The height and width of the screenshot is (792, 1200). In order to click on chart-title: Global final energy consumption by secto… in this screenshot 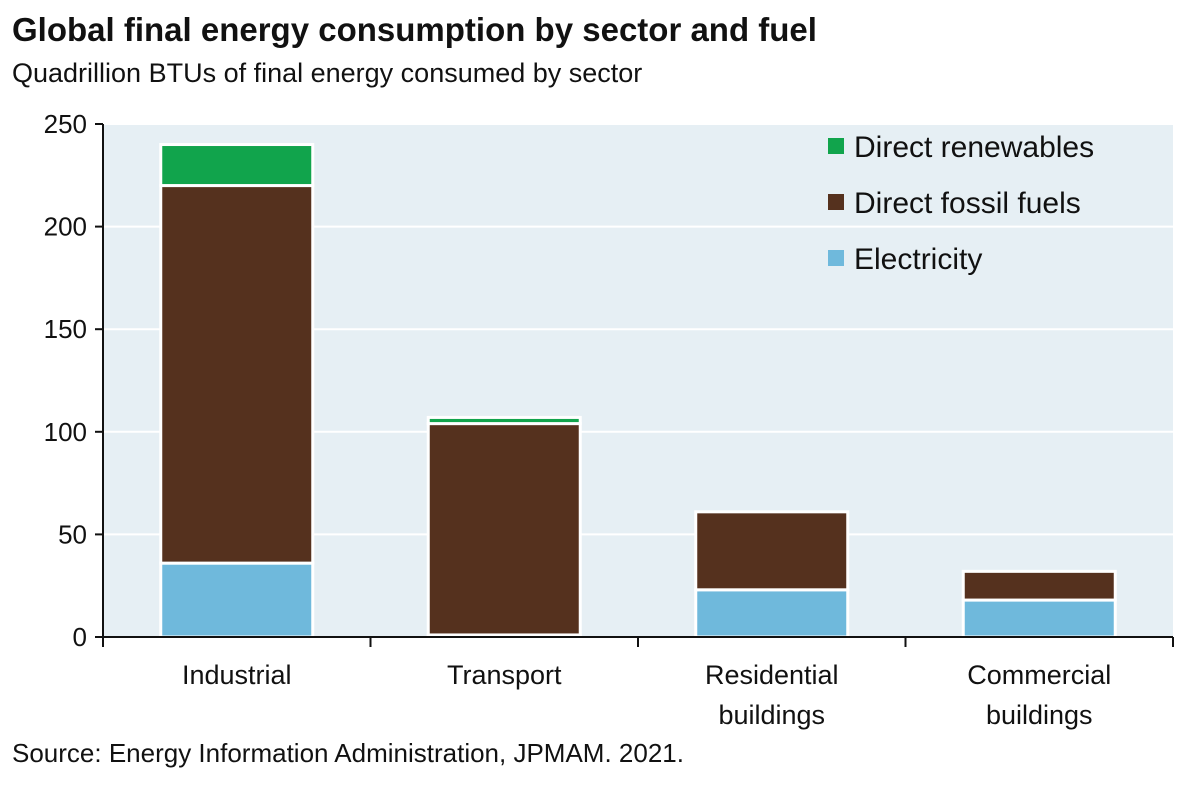, I will do `click(414, 29)`.